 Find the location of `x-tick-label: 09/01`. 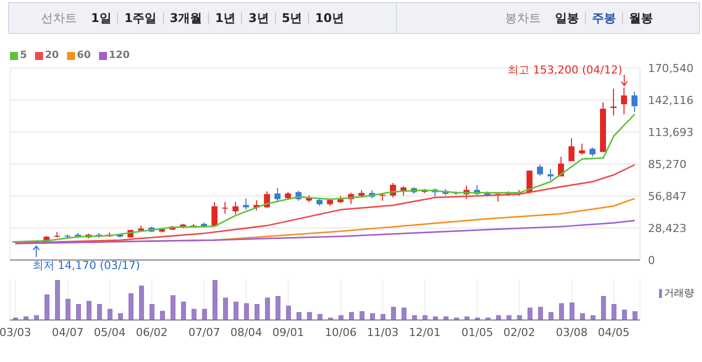

x-tick-label: 09/01 is located at coordinates (288, 332).